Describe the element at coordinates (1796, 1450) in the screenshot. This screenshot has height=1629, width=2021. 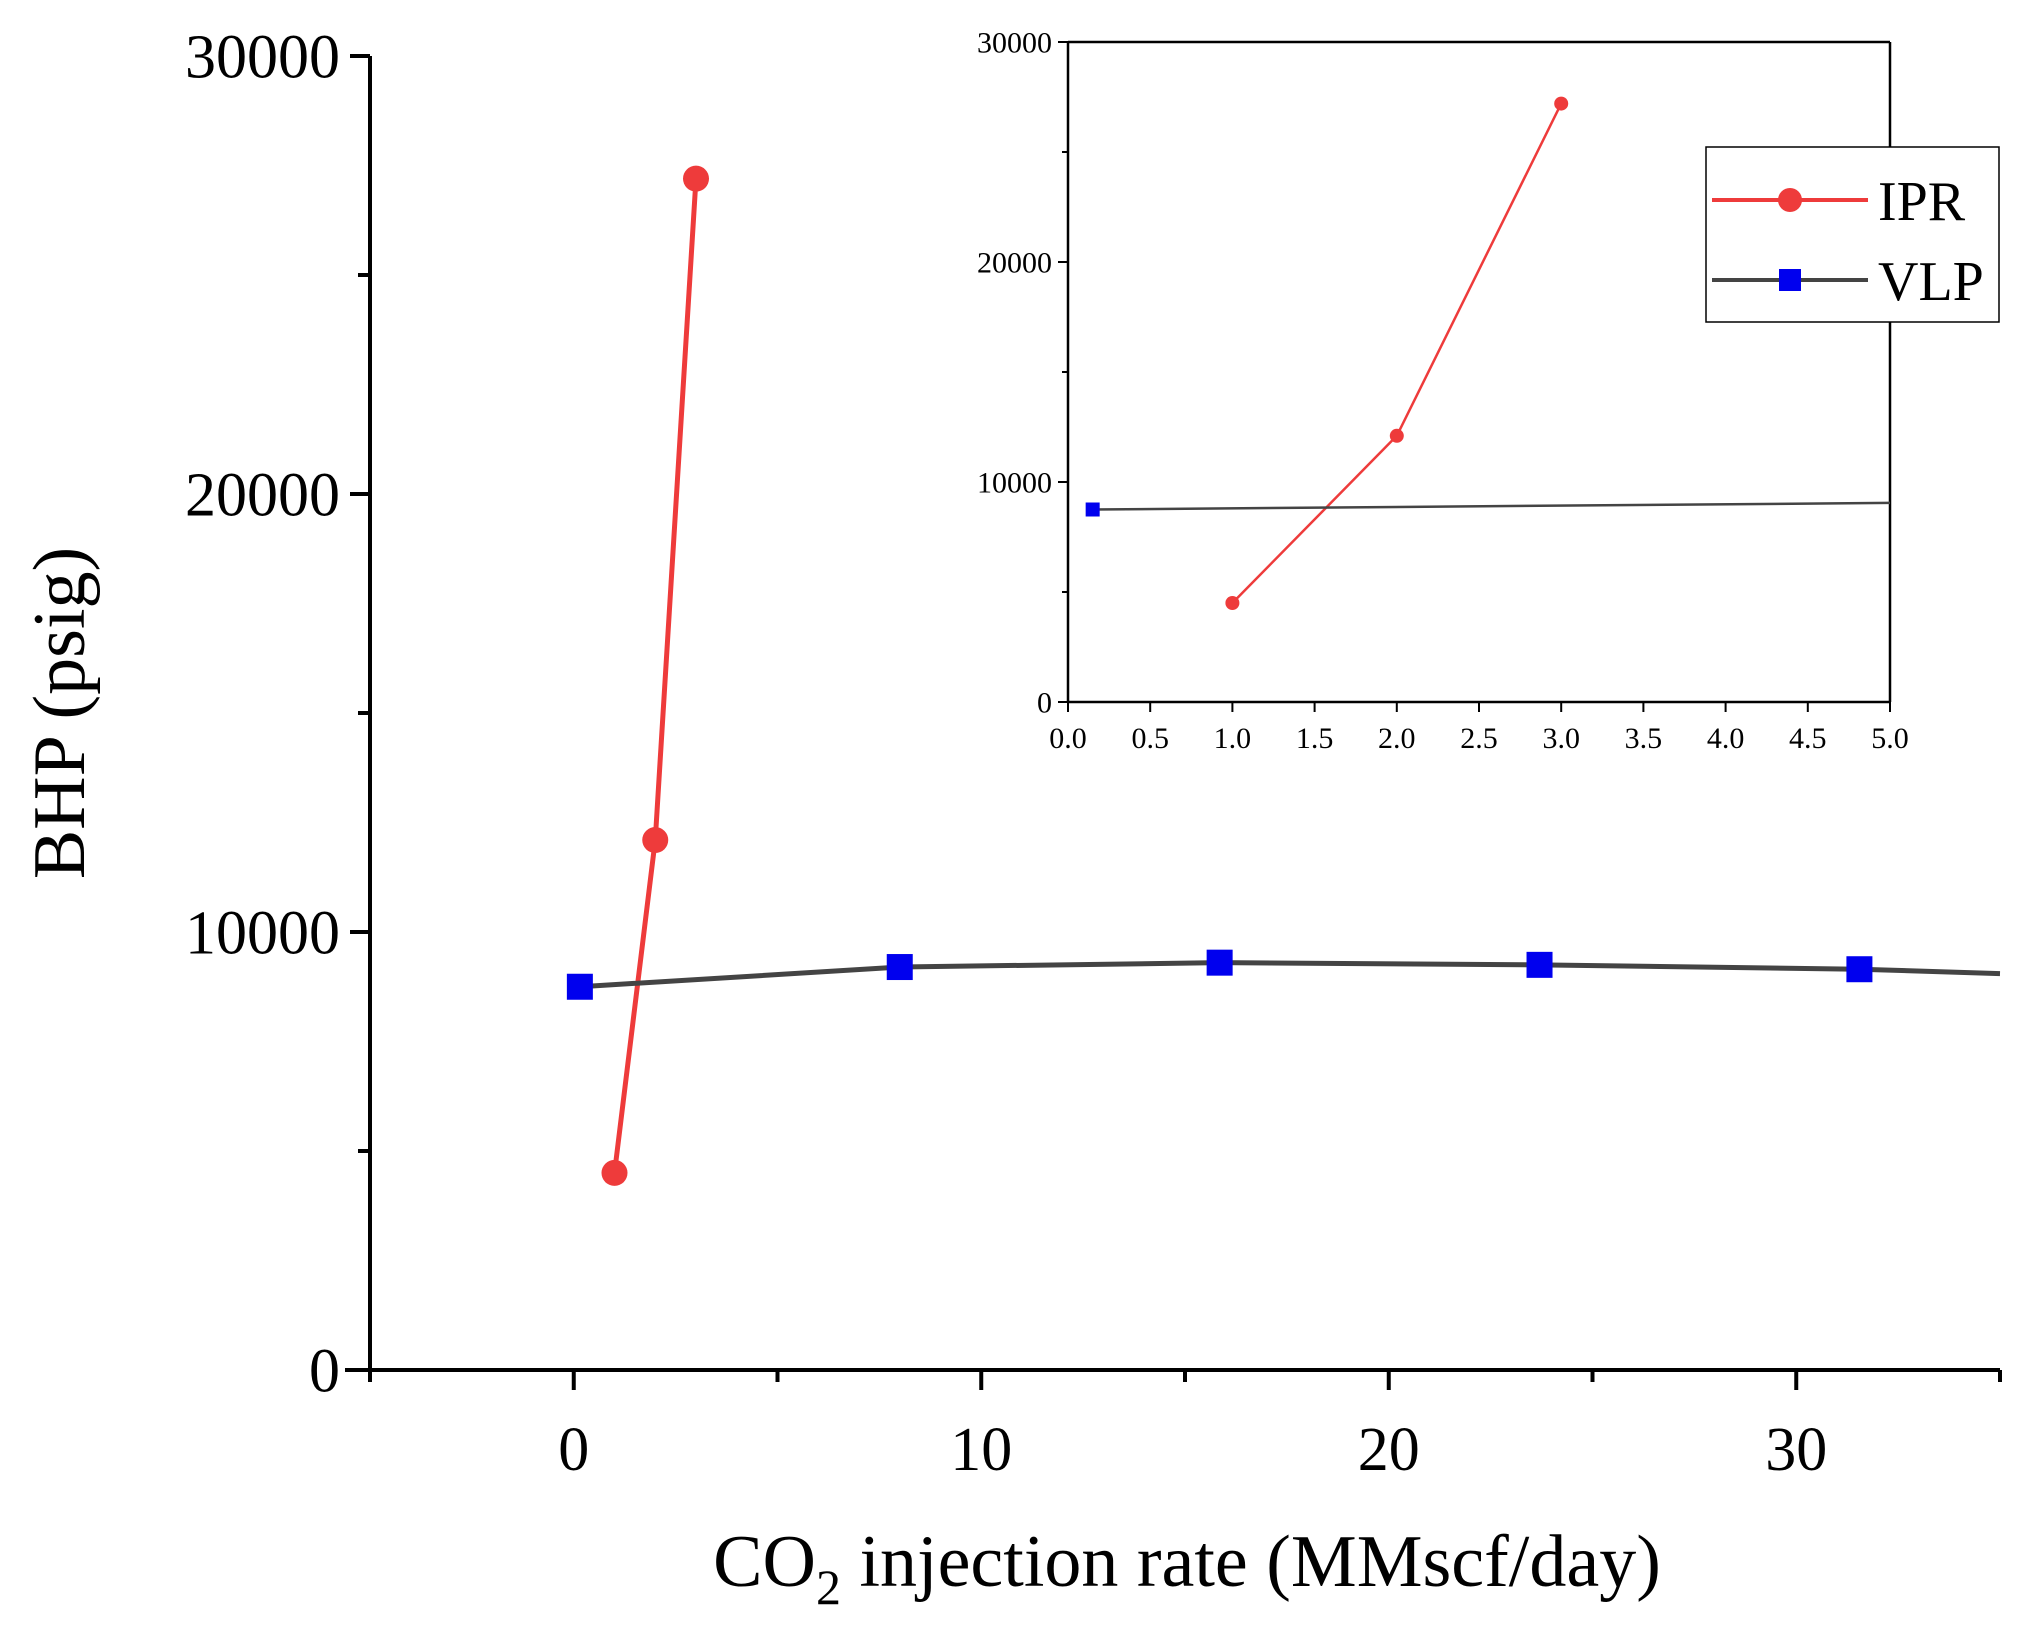
I see `main-x-tick-label: 30` at that location.